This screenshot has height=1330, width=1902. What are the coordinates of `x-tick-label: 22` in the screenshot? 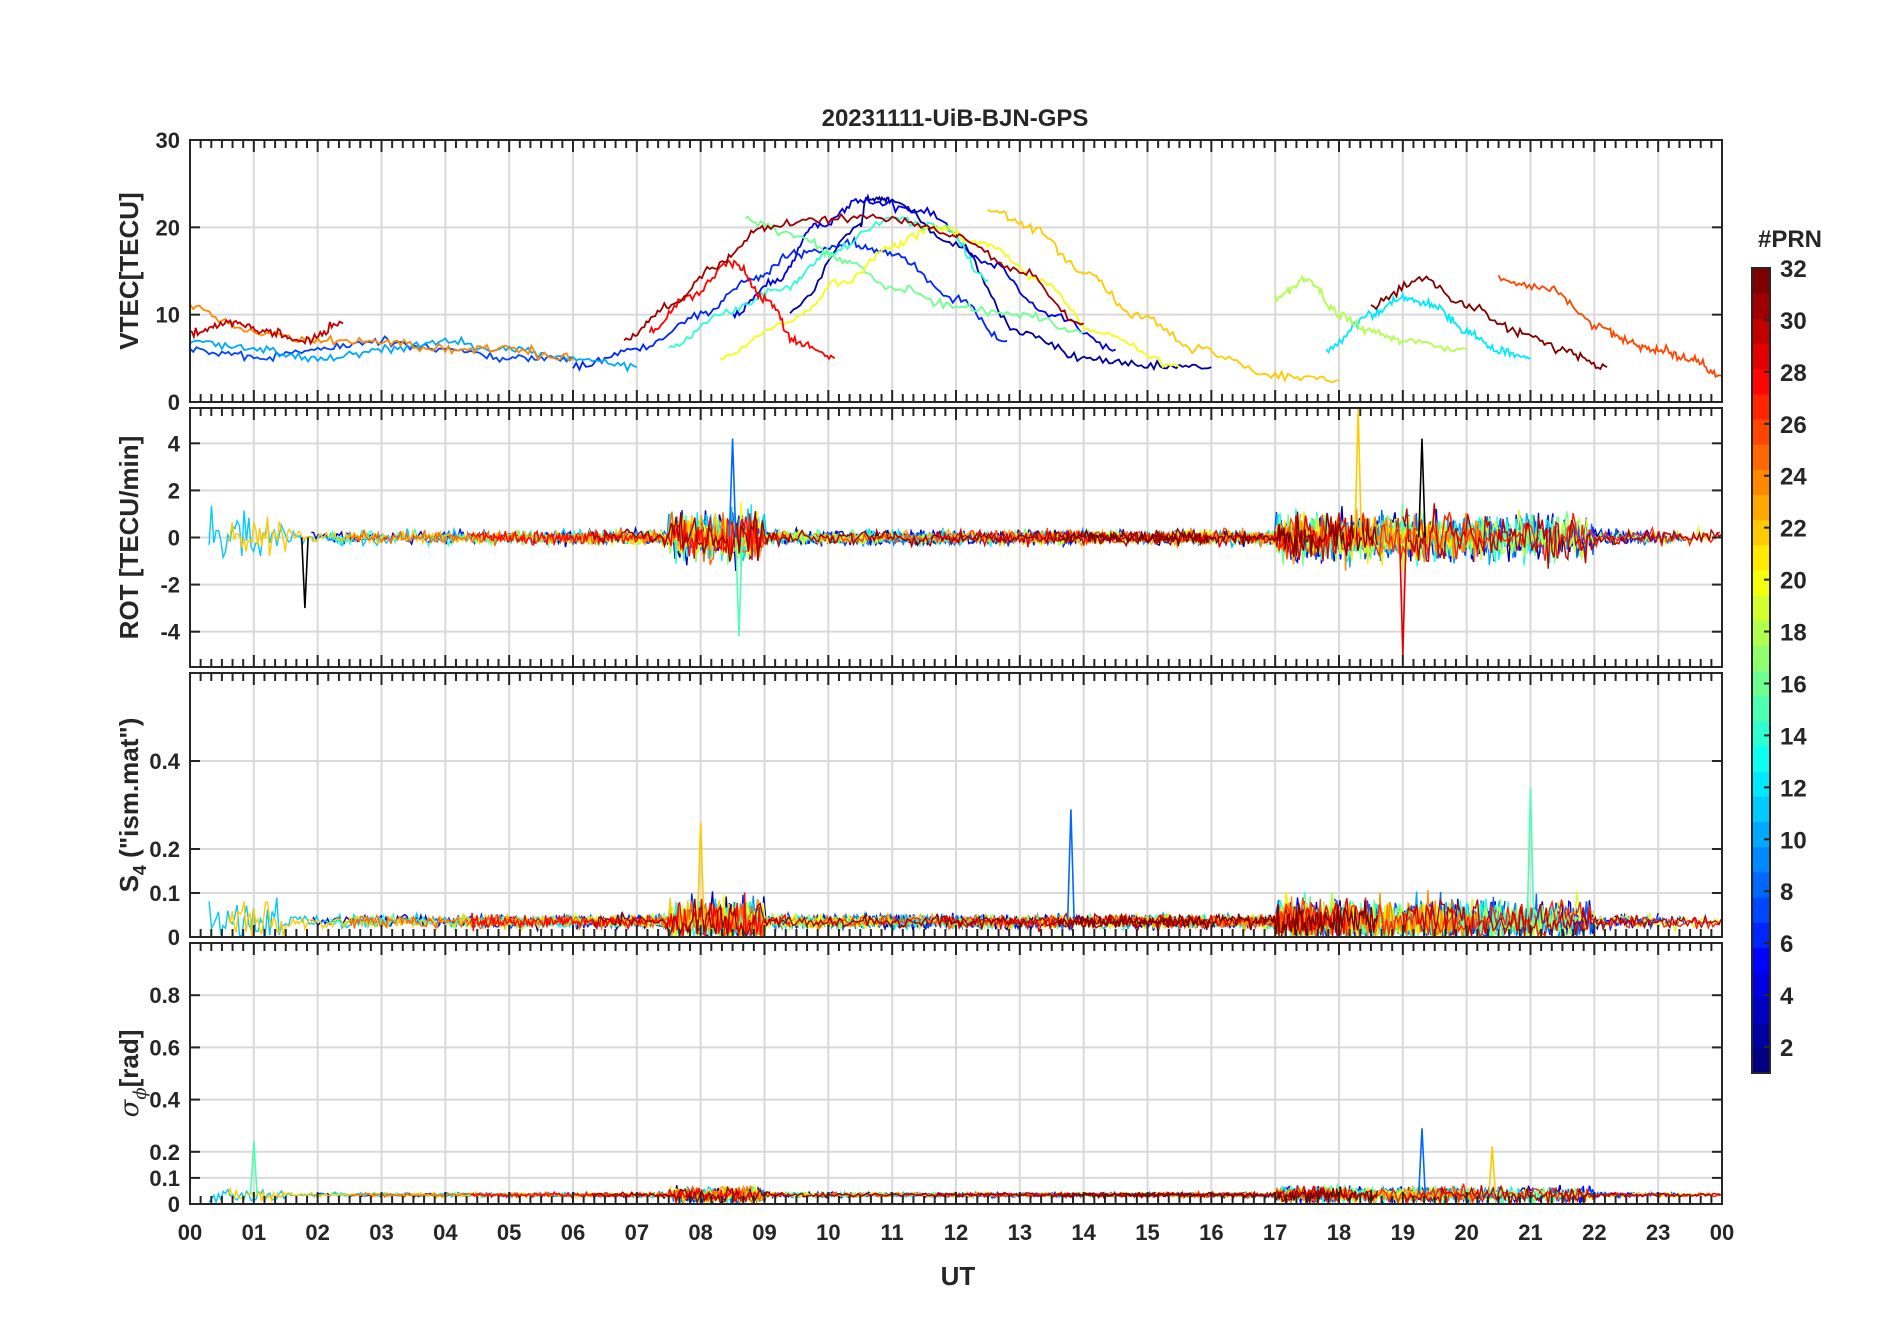 It's located at (1594, 1232).